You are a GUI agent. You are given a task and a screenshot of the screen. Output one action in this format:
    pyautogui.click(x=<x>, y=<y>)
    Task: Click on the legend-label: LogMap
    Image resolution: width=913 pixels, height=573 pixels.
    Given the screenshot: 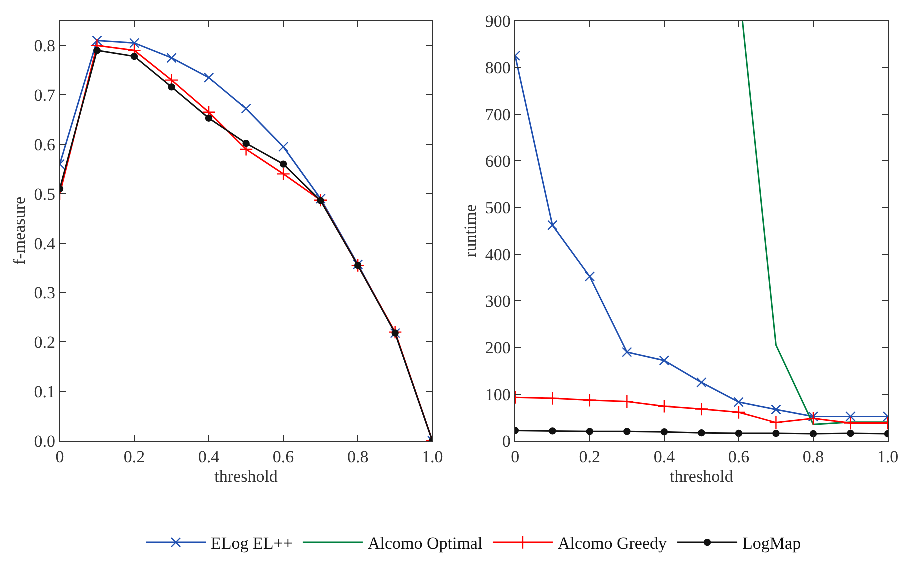 What is the action you would take?
    pyautogui.click(x=772, y=544)
    